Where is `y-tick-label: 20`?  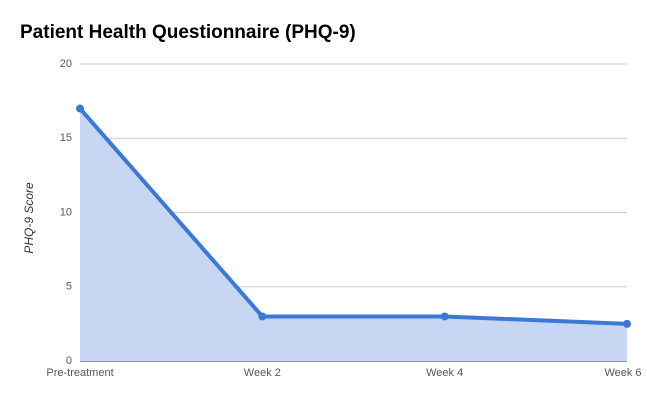
y-tick-label: 20 is located at coordinates (66, 64).